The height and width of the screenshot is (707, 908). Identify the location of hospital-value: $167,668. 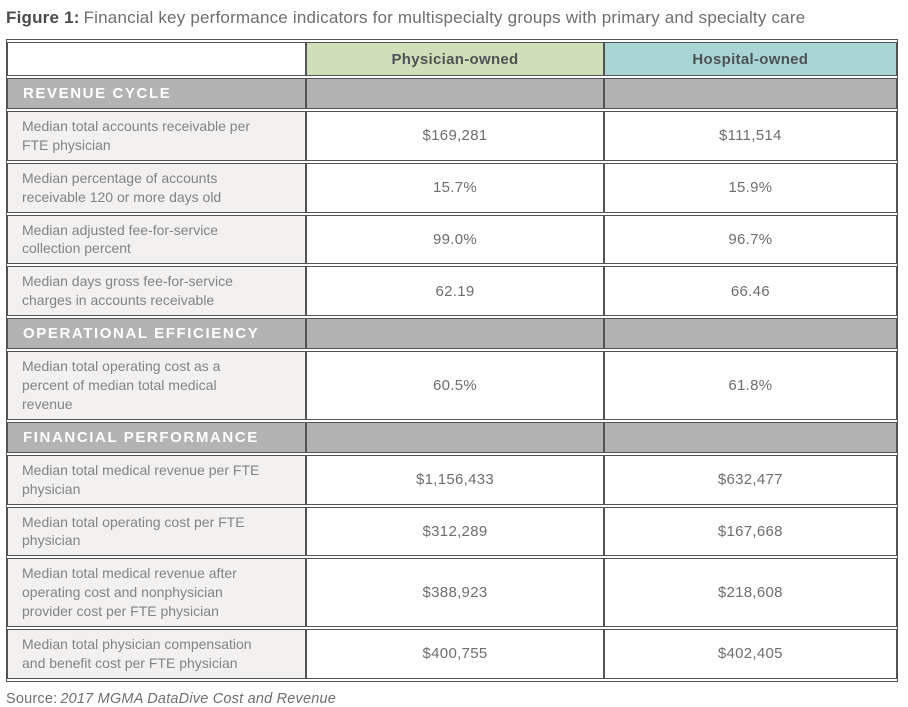
(750, 531).